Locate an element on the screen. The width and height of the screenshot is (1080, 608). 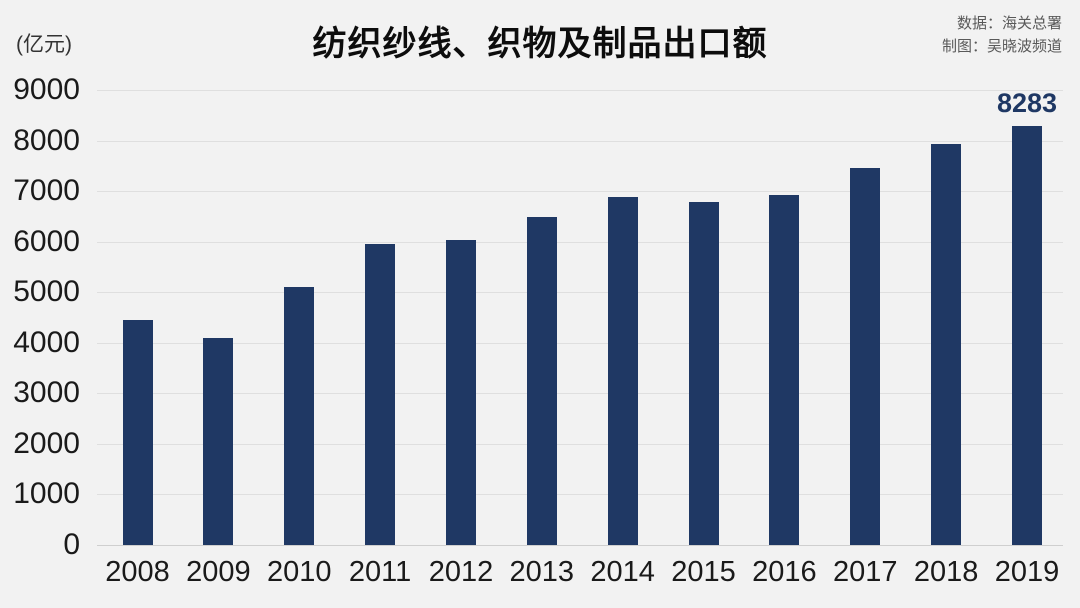
x-tick-label-2017: 2017 is located at coordinates (865, 572).